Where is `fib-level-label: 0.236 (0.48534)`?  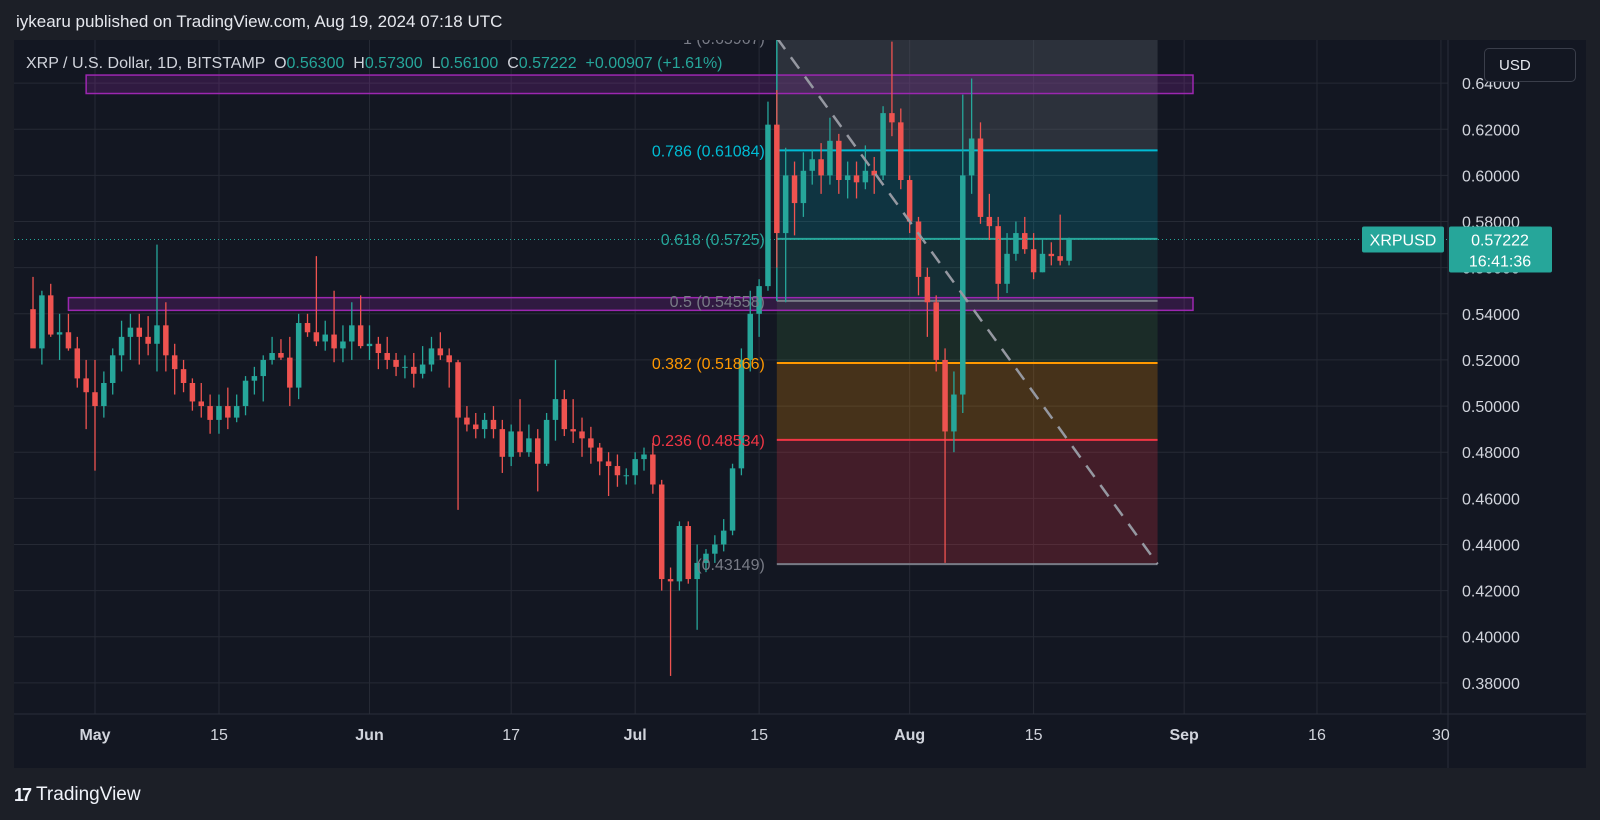 fib-level-label: 0.236 (0.48534) is located at coordinates (708, 441).